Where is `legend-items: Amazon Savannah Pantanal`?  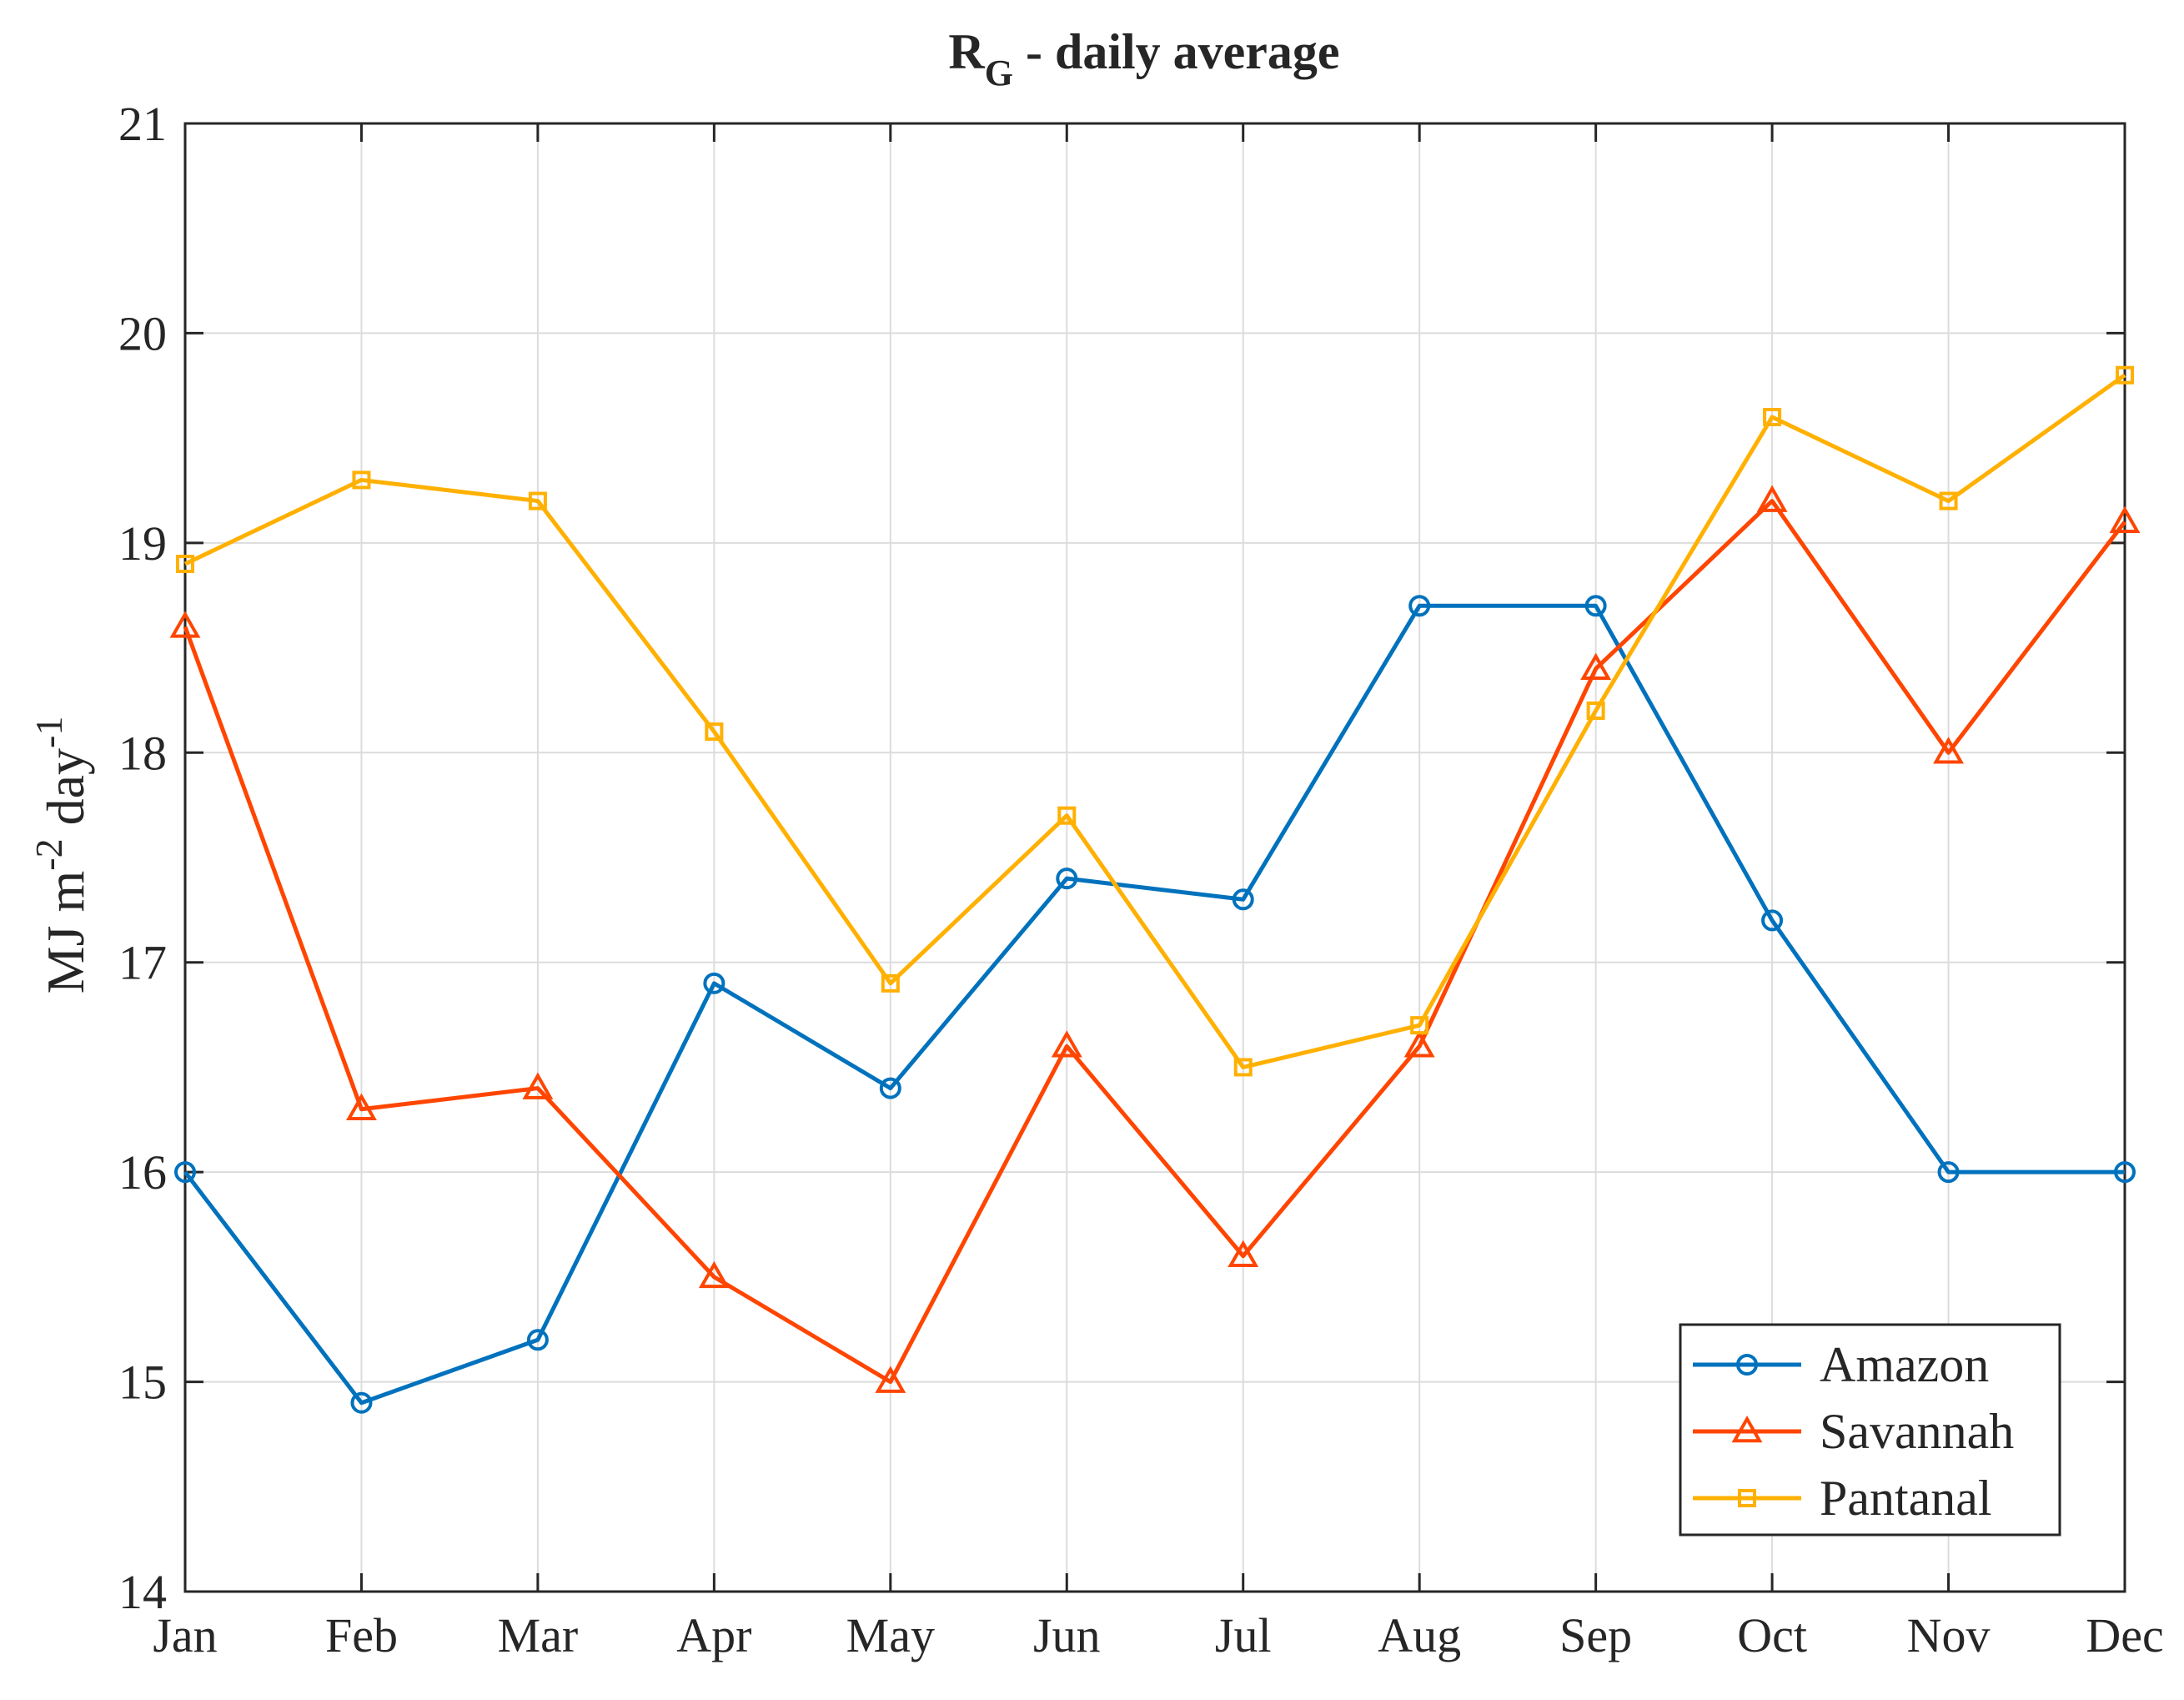
legend-items: Amazon Savannah Pantanal is located at coordinates (1853, 1431).